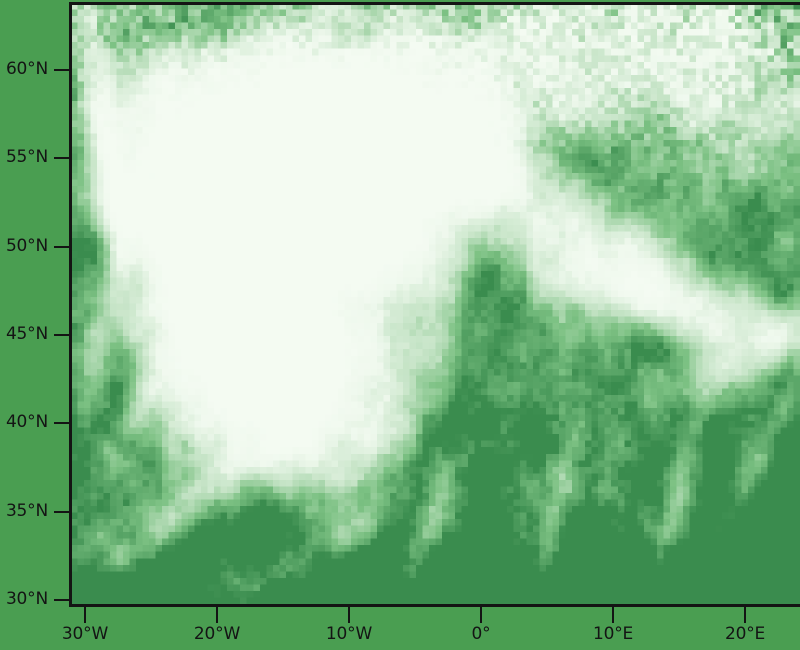 The height and width of the screenshot is (650, 800). What do you see at coordinates (70, 304) in the screenshot?
I see `axis-frame-left` at bounding box center [70, 304].